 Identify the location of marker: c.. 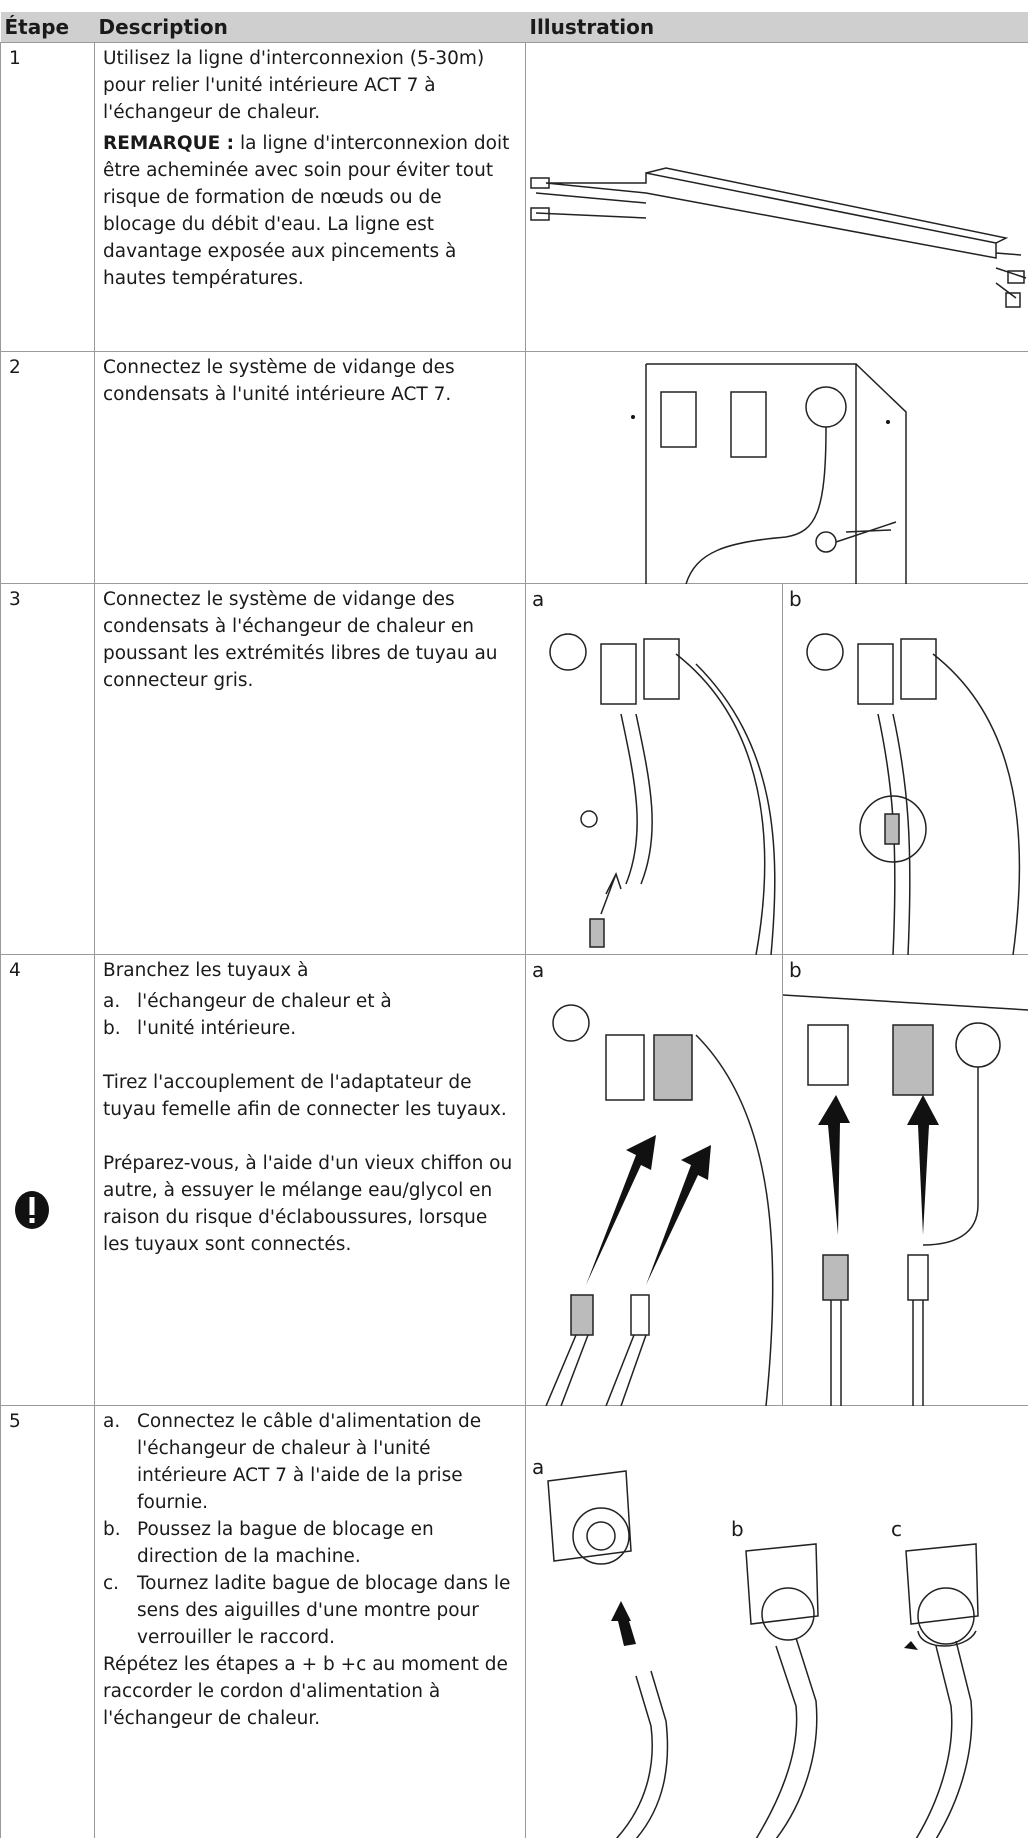
(111, 1583).